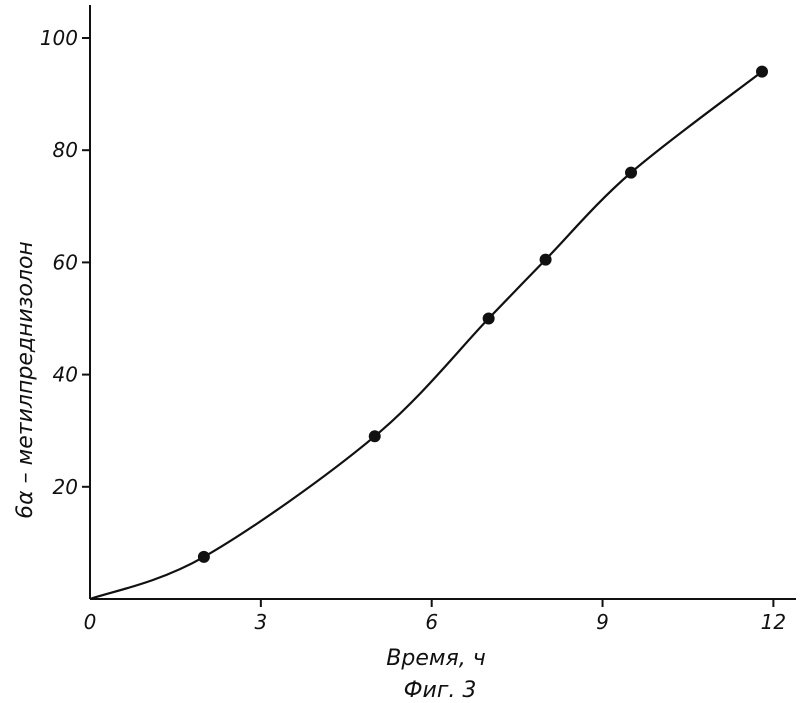 The image size is (800, 703). I want to click on x-tick-label: 3, so click(260, 622).